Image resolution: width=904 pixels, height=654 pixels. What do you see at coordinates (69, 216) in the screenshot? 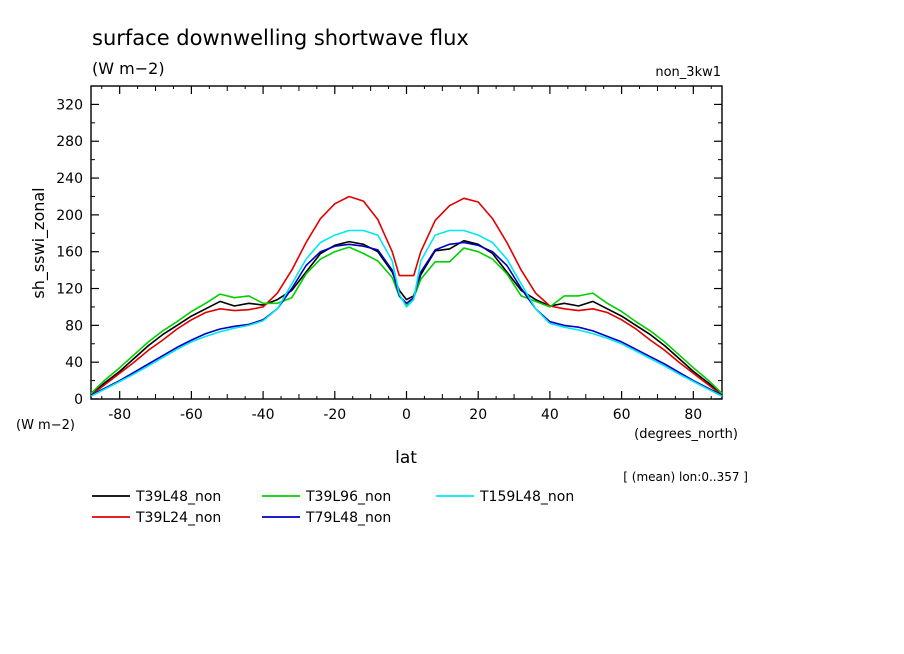
I see `y-tick-label: 200` at bounding box center [69, 216].